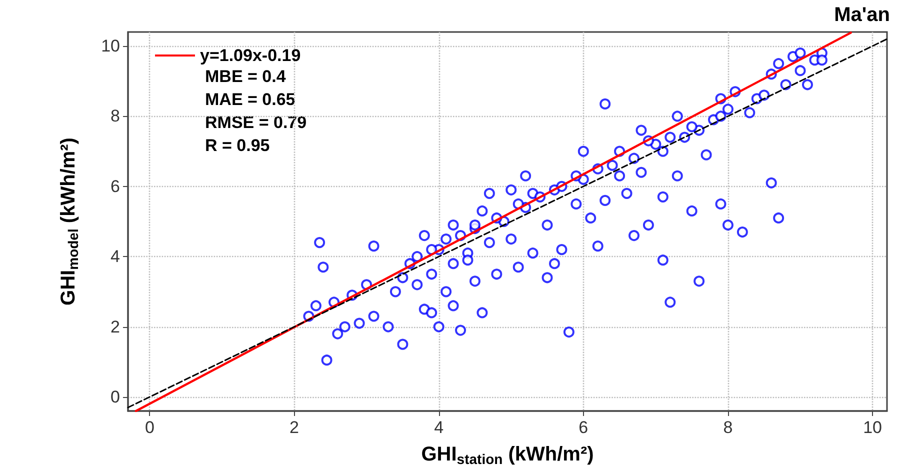  I want to click on annotation: RMSE = 0.79, so click(256, 122).